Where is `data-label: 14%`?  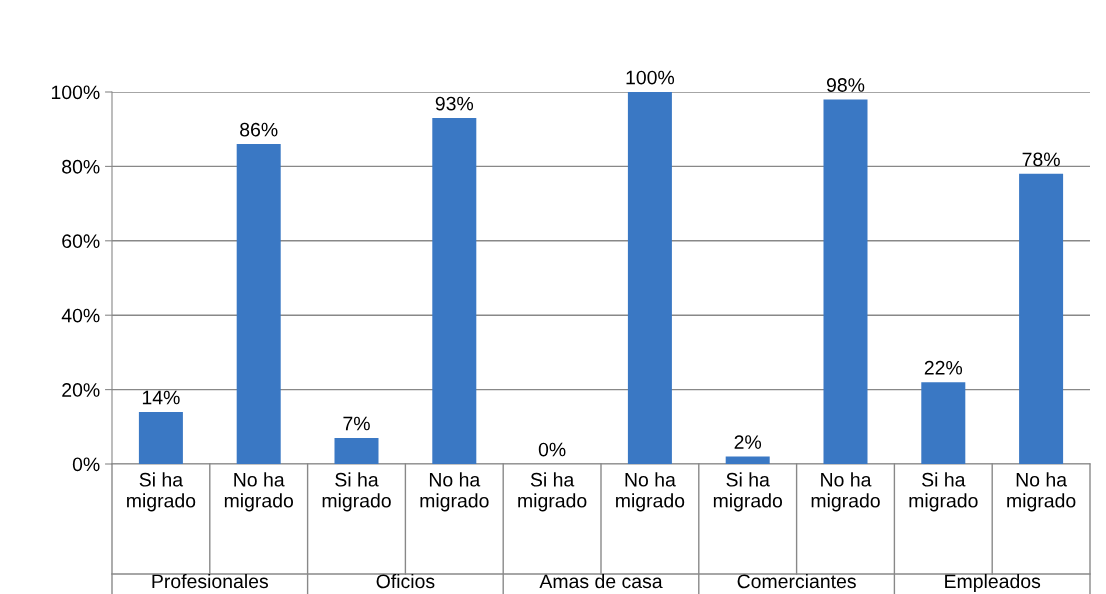 data-label: 14% is located at coordinates (161, 397).